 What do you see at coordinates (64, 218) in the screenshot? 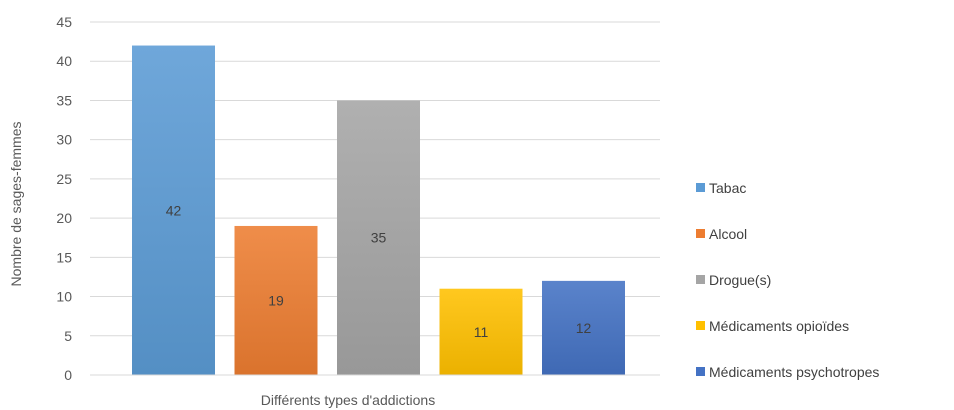
I see `y-tick-label: 20` at bounding box center [64, 218].